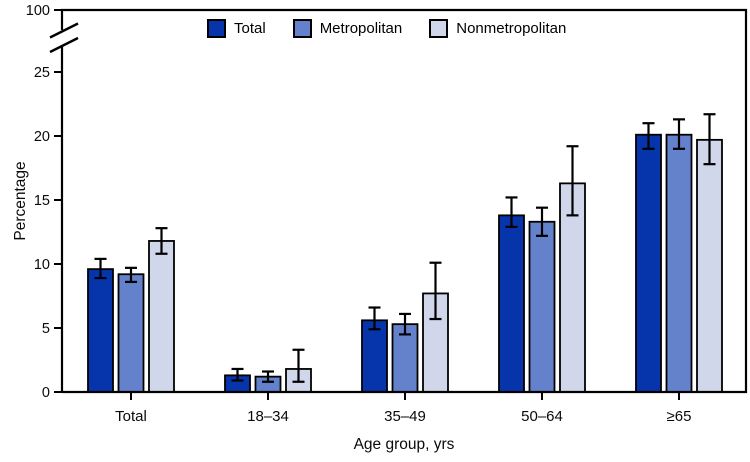 The height and width of the screenshot is (462, 750). Describe the element at coordinates (46, 329) in the screenshot. I see `y-tick-label: 5` at that location.